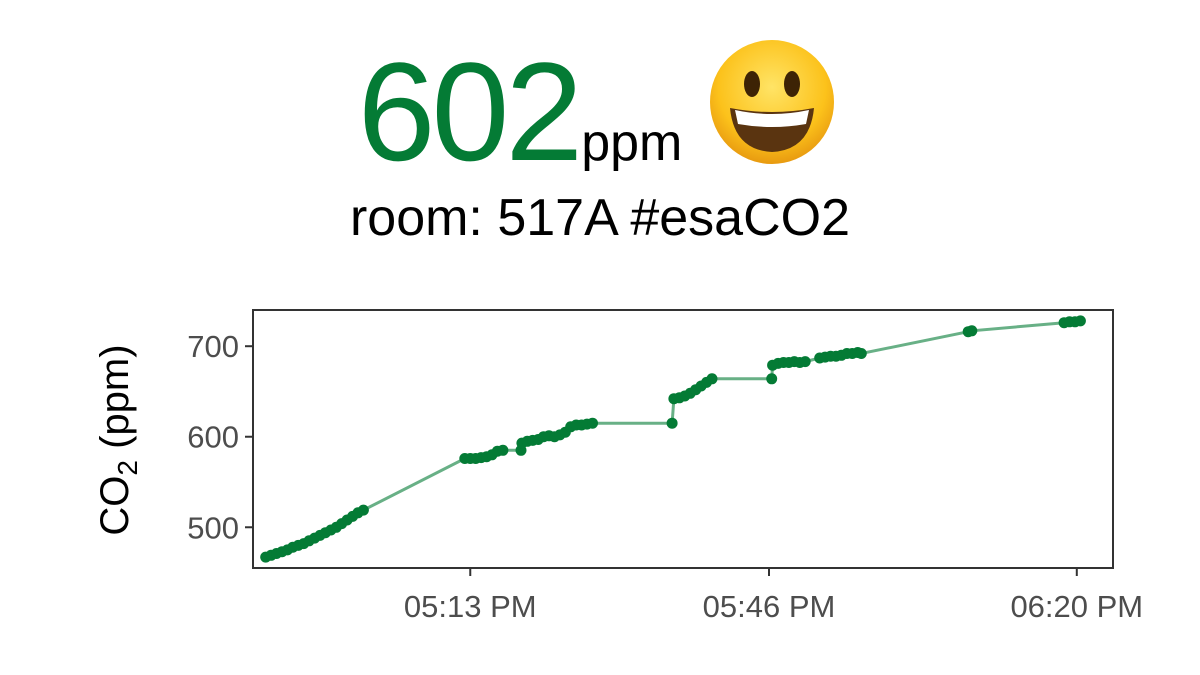 Image resolution: width=1200 pixels, height=675 pixels. What do you see at coordinates (632, 143) in the screenshot?
I see `co2-unit: ppm` at bounding box center [632, 143].